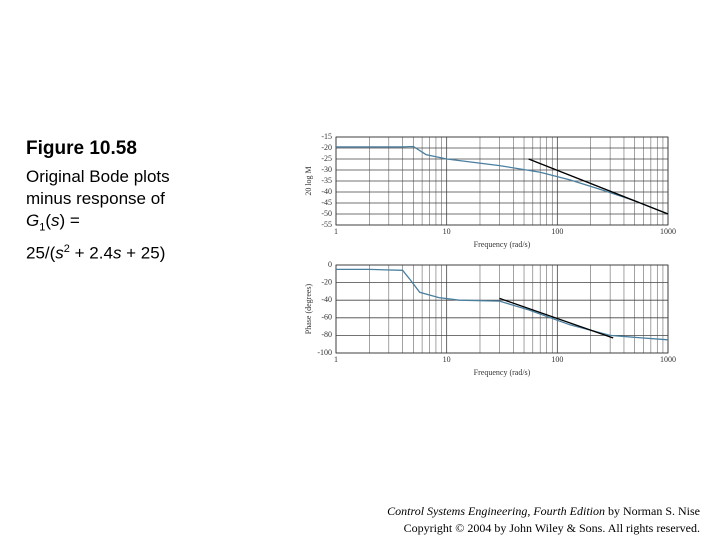 The image size is (720, 540). I want to click on f: ) =, so click(69, 220).